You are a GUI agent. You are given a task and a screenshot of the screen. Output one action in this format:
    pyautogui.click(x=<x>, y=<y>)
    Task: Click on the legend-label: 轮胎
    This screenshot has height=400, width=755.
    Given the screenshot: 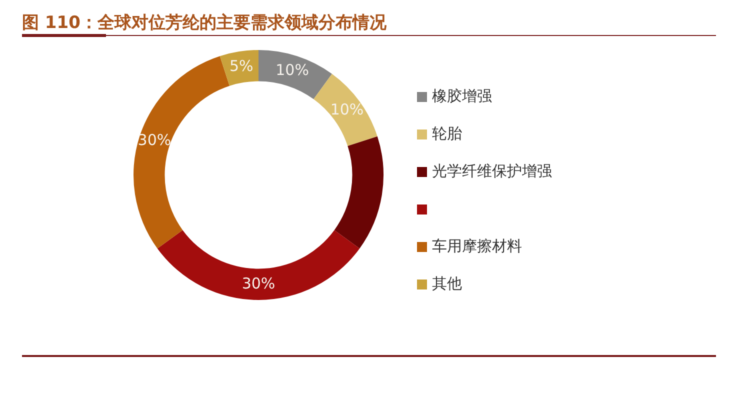 What is the action you would take?
    pyautogui.click(x=447, y=133)
    